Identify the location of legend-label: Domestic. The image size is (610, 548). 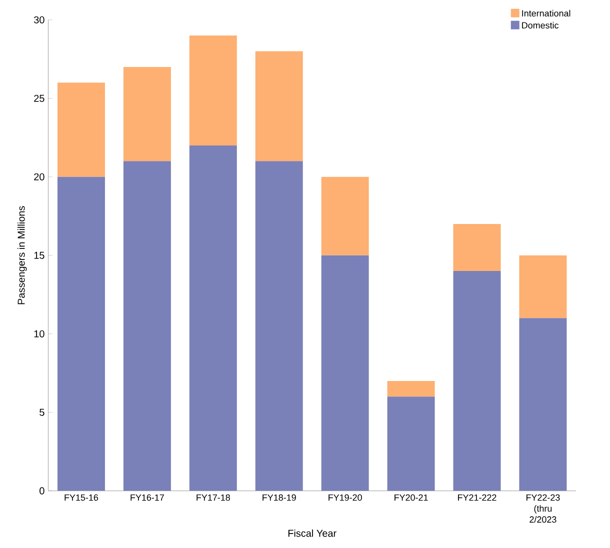
(540, 25).